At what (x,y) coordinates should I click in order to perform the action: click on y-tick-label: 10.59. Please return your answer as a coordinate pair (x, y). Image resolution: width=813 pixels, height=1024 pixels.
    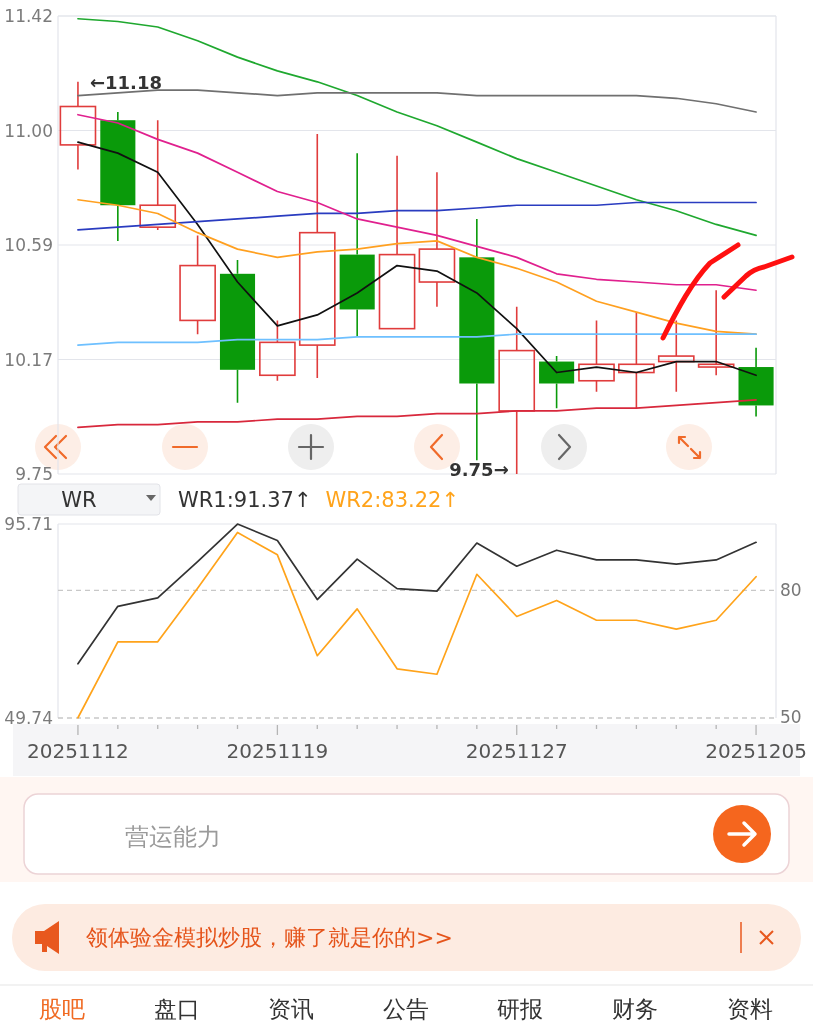
    Looking at the image, I should click on (28, 245).